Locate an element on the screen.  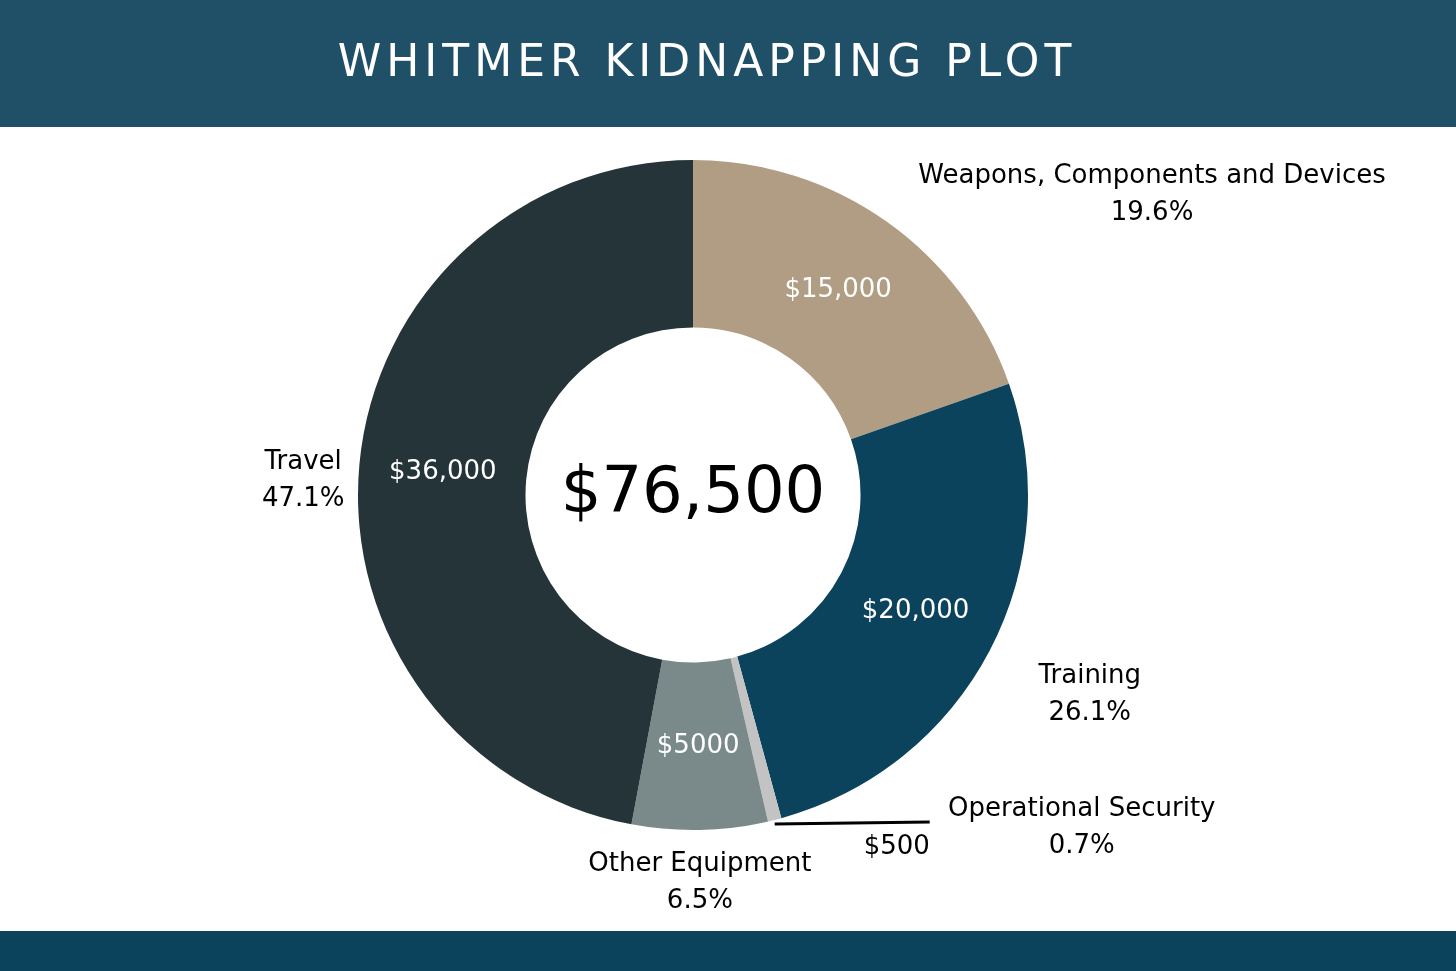
data-label: $5000 is located at coordinates (698, 743).